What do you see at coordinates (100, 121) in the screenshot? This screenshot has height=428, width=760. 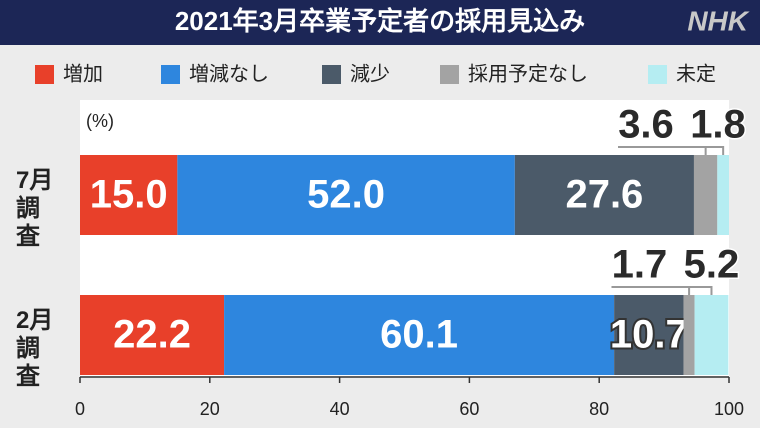 I see `unit-label: (%)` at bounding box center [100, 121].